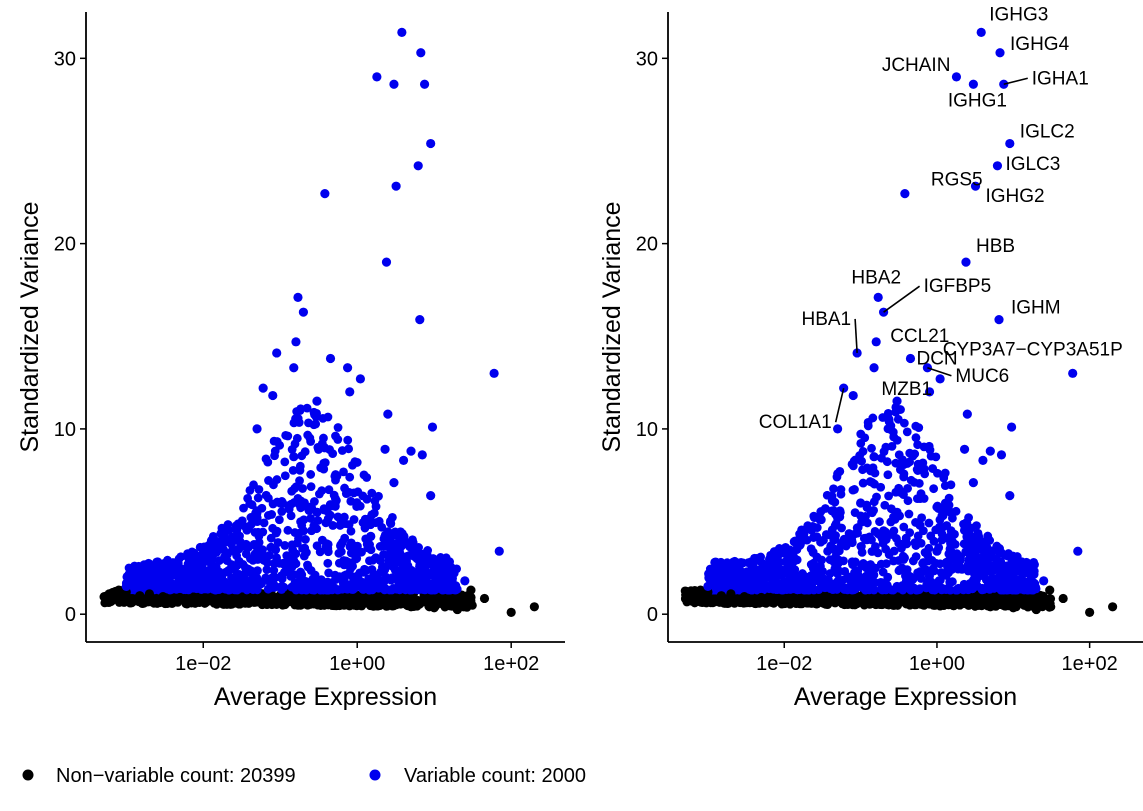  I want to click on legend-label: Non−variable count: 20399, so click(176, 776).